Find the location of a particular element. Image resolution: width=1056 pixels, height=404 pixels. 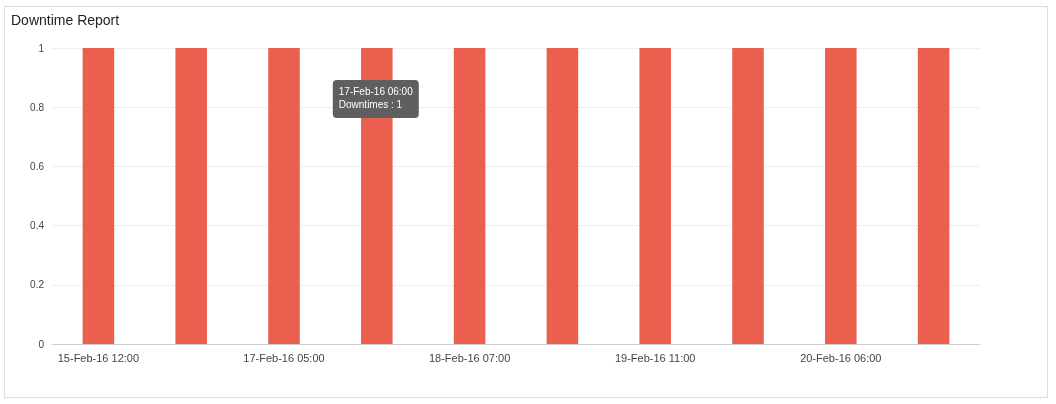

chart-title: Downtime Report is located at coordinates (65, 20).